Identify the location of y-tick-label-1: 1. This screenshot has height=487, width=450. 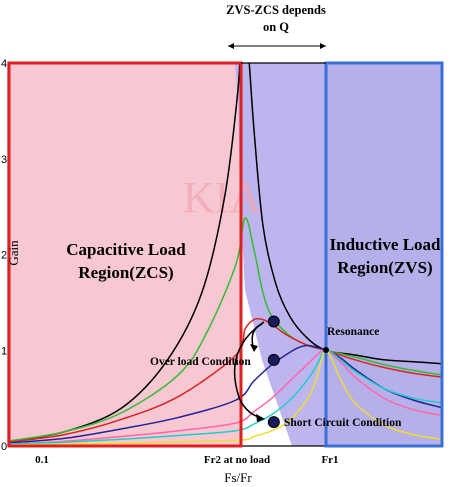
(4, 351).